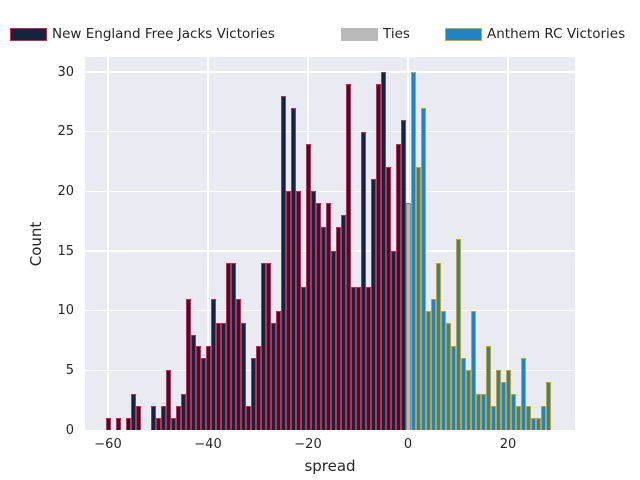  Describe the element at coordinates (408, 316) in the screenshot. I see `bar-tie` at that location.